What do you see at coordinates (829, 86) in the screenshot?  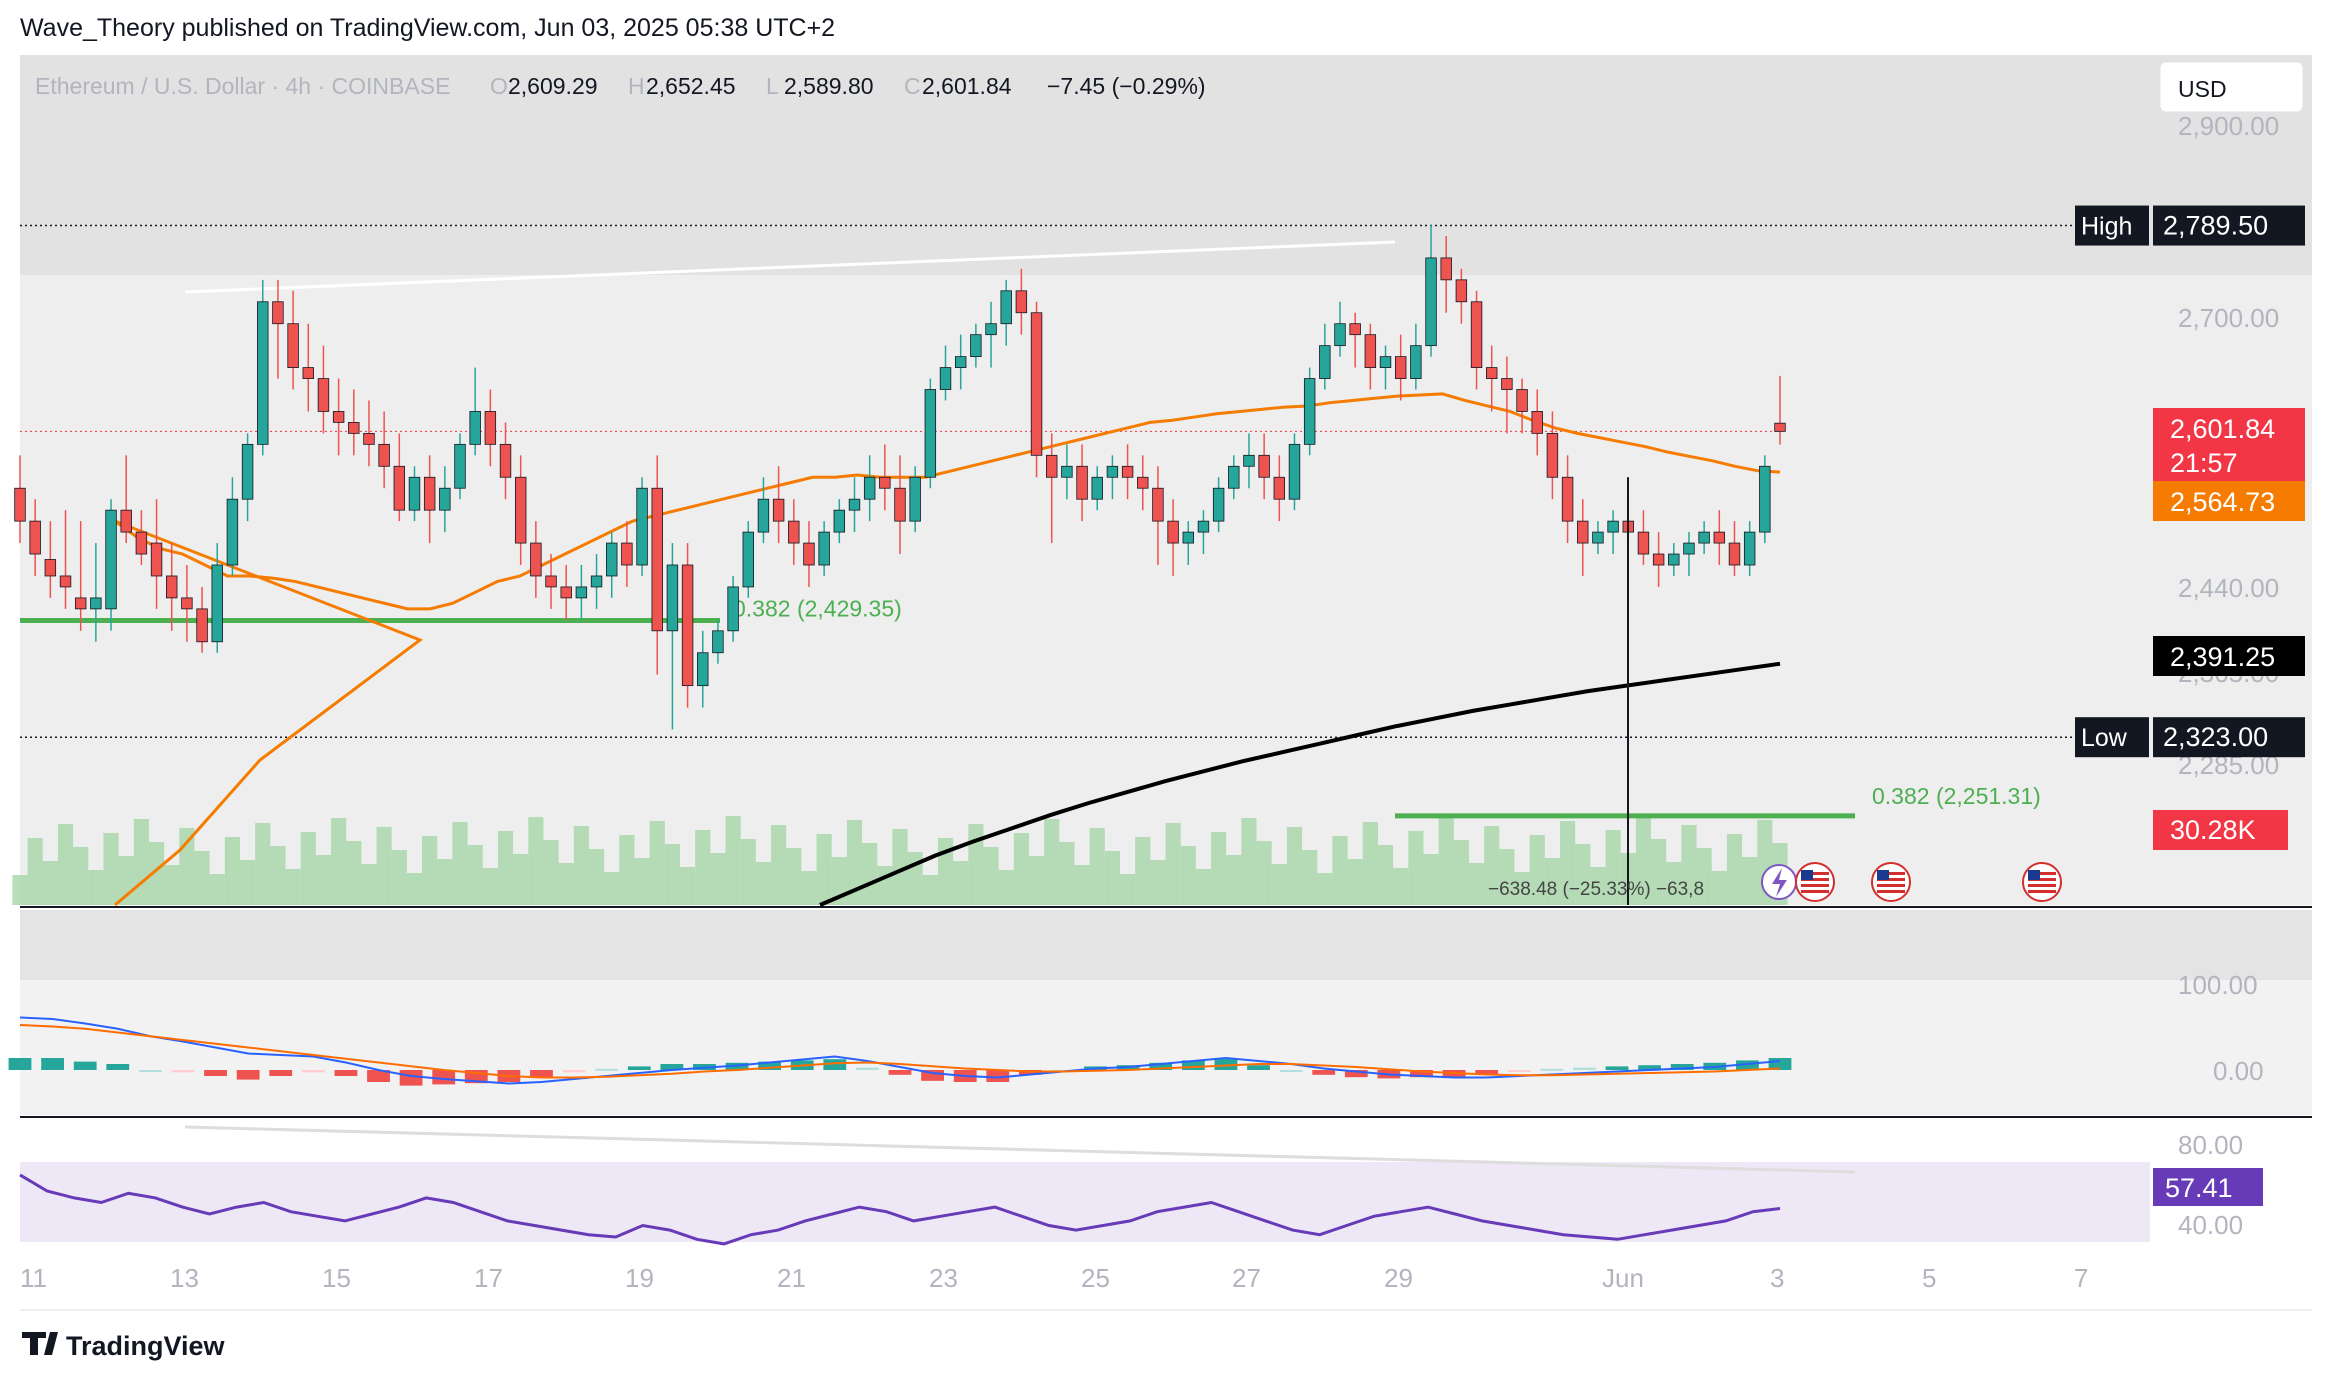 I see `legend-low: 2,589.80` at bounding box center [829, 86].